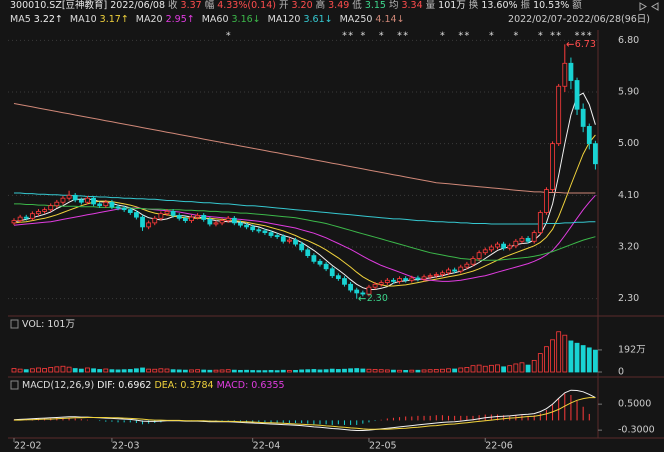 This screenshot has height=452, width=664. I want to click on field-label: 高, so click(320, 5).